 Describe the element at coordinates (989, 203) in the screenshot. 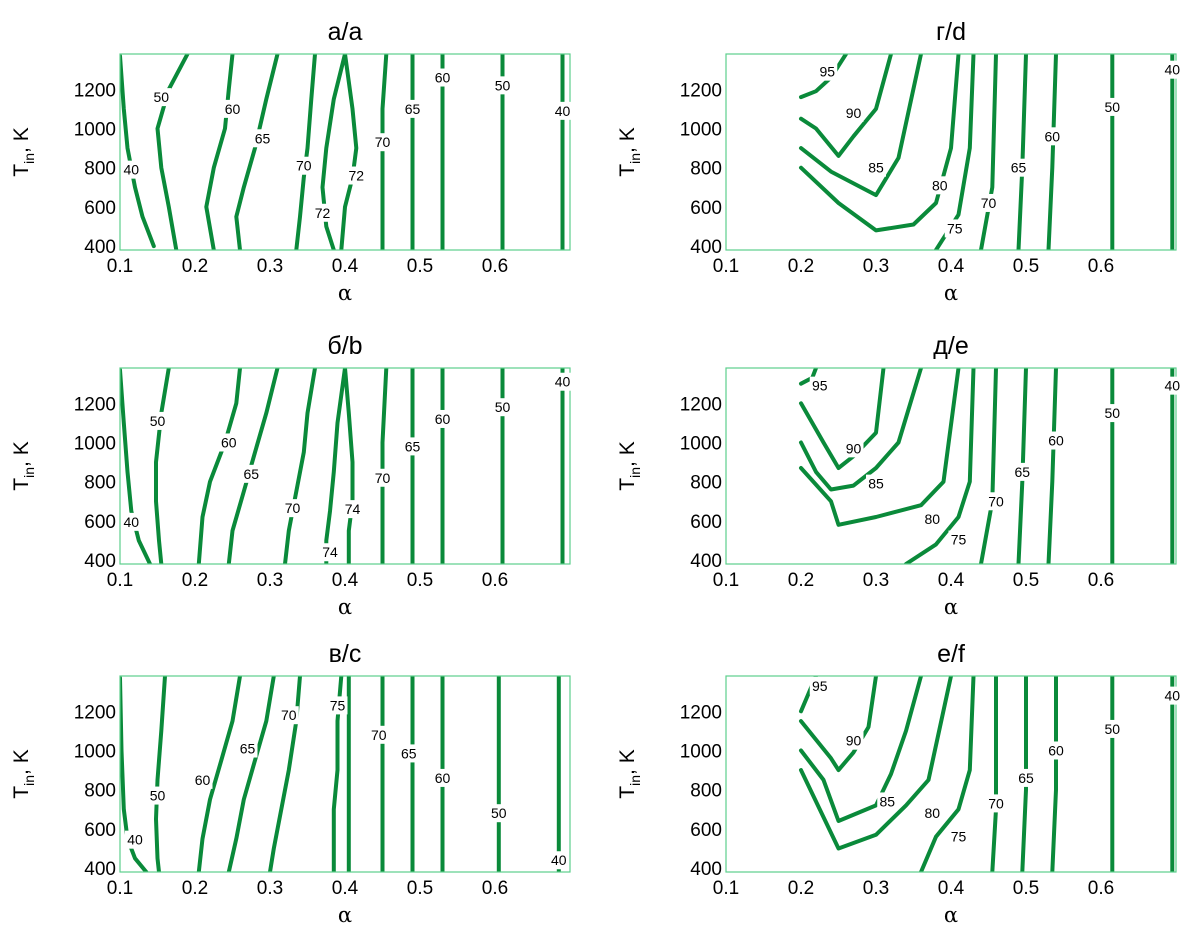

I see `chart-1-contour-label-5: 70` at that location.